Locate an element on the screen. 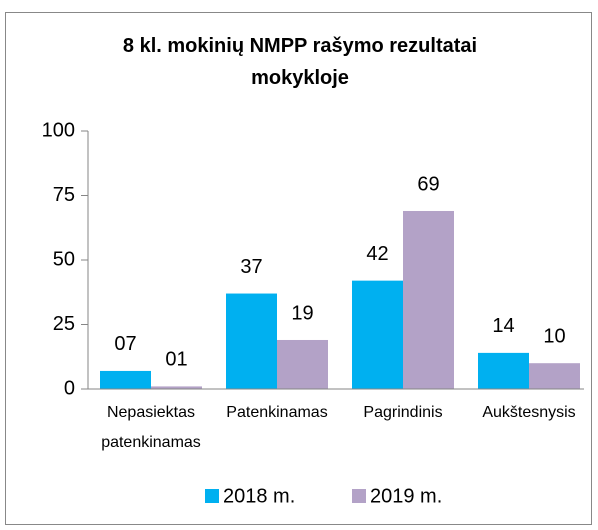  legend-label: 2018 m. is located at coordinates (259, 496).